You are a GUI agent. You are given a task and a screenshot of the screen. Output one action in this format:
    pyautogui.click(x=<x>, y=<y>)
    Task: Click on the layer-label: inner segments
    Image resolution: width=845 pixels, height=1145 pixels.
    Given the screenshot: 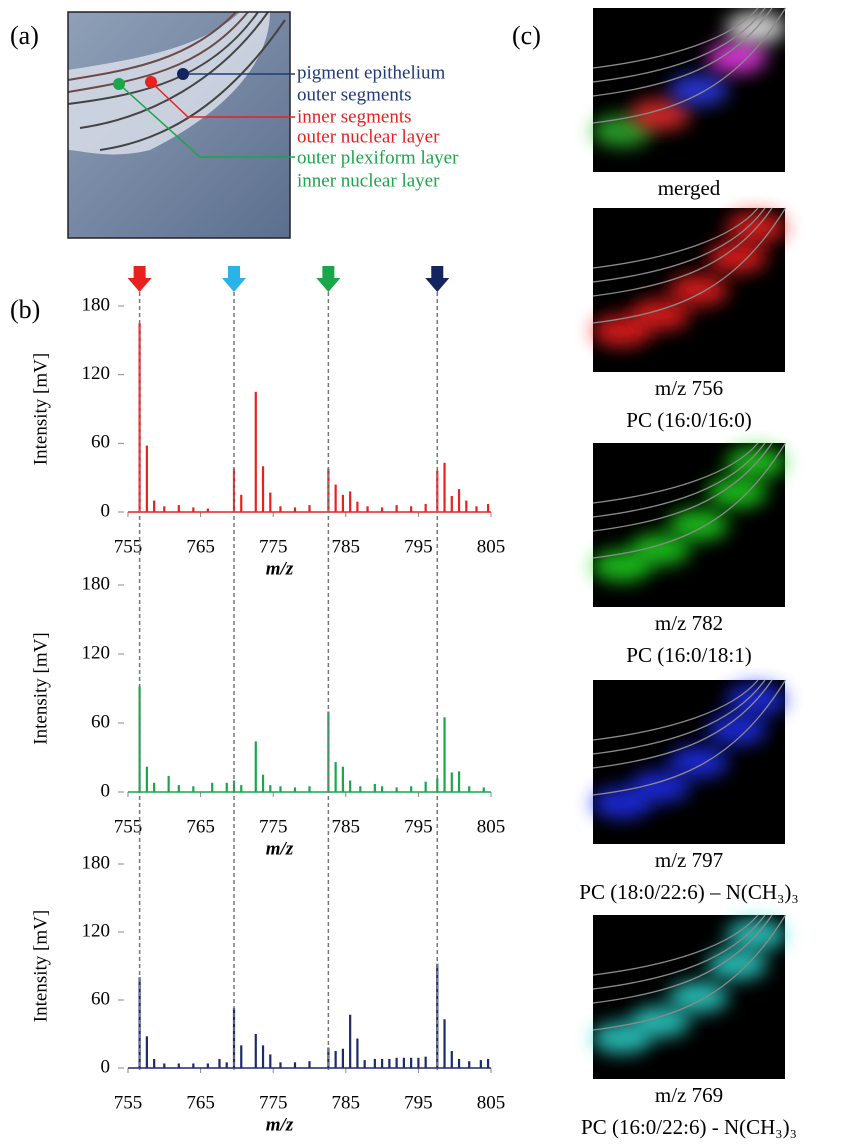 What is the action you would take?
    pyautogui.click(x=354, y=116)
    